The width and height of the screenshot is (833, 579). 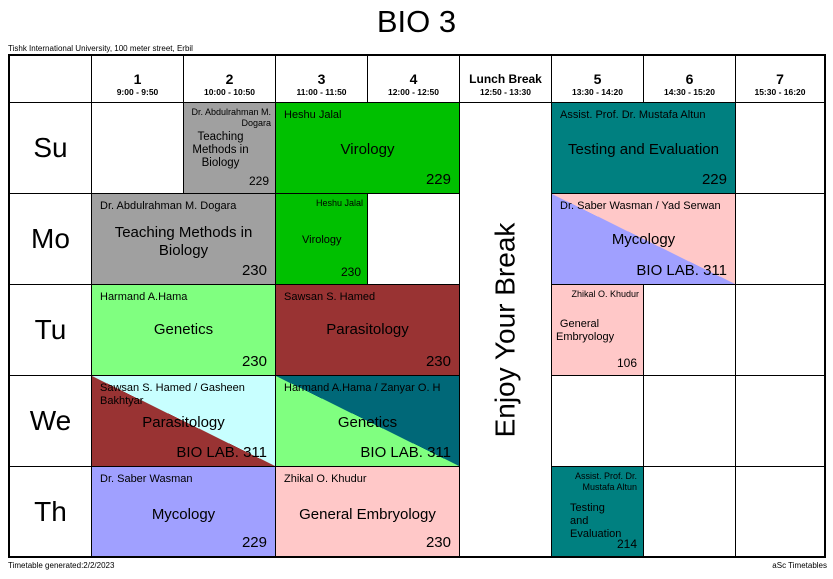 I want to click on lesson-room: 214, so click(x=626, y=544).